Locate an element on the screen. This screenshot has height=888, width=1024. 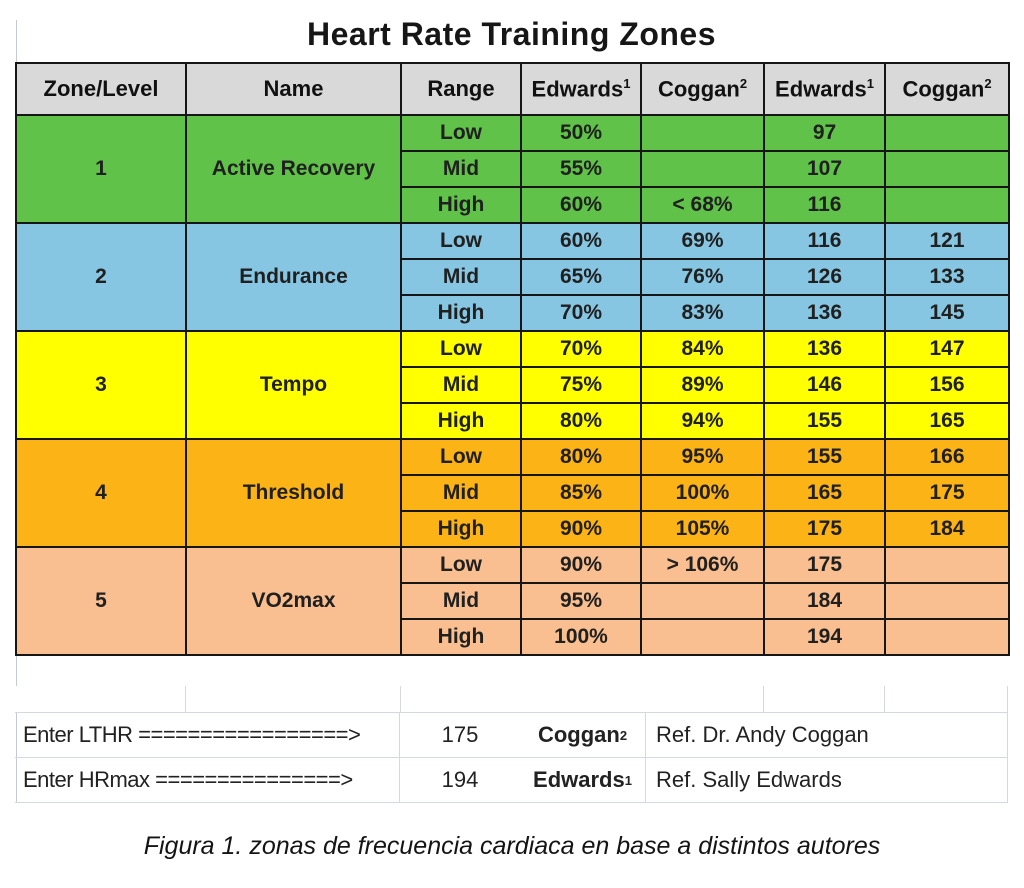
zone-3-high-coggan-bpm-cell: 165 is located at coordinates (947, 421).